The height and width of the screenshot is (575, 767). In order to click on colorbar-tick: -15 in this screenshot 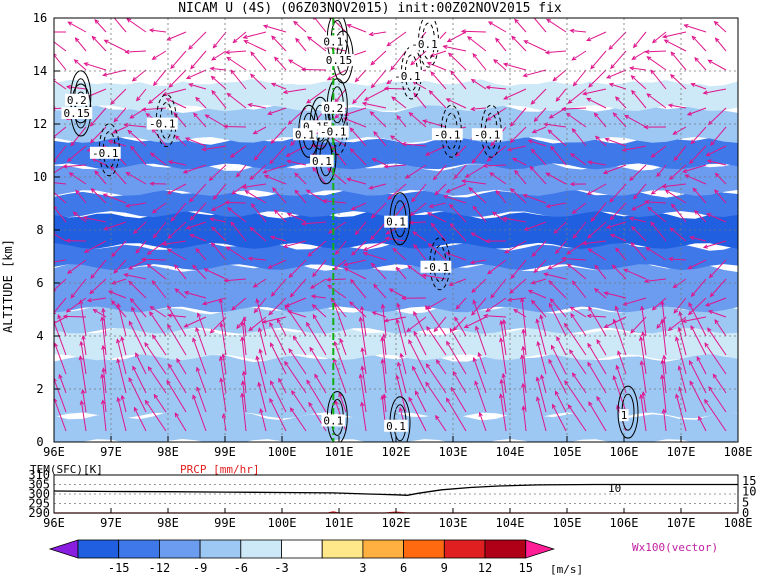, I will do `click(119, 568)`.